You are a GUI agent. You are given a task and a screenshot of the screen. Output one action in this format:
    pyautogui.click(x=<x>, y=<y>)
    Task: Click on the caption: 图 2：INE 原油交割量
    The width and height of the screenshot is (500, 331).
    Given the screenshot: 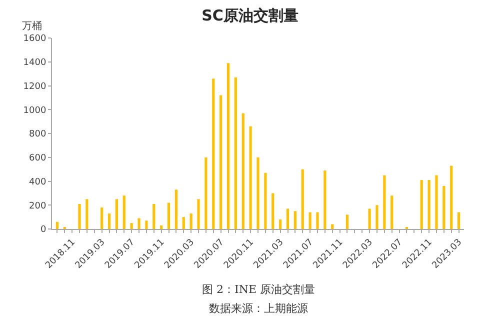 What is the action you would take?
    pyautogui.click(x=258, y=289)
    